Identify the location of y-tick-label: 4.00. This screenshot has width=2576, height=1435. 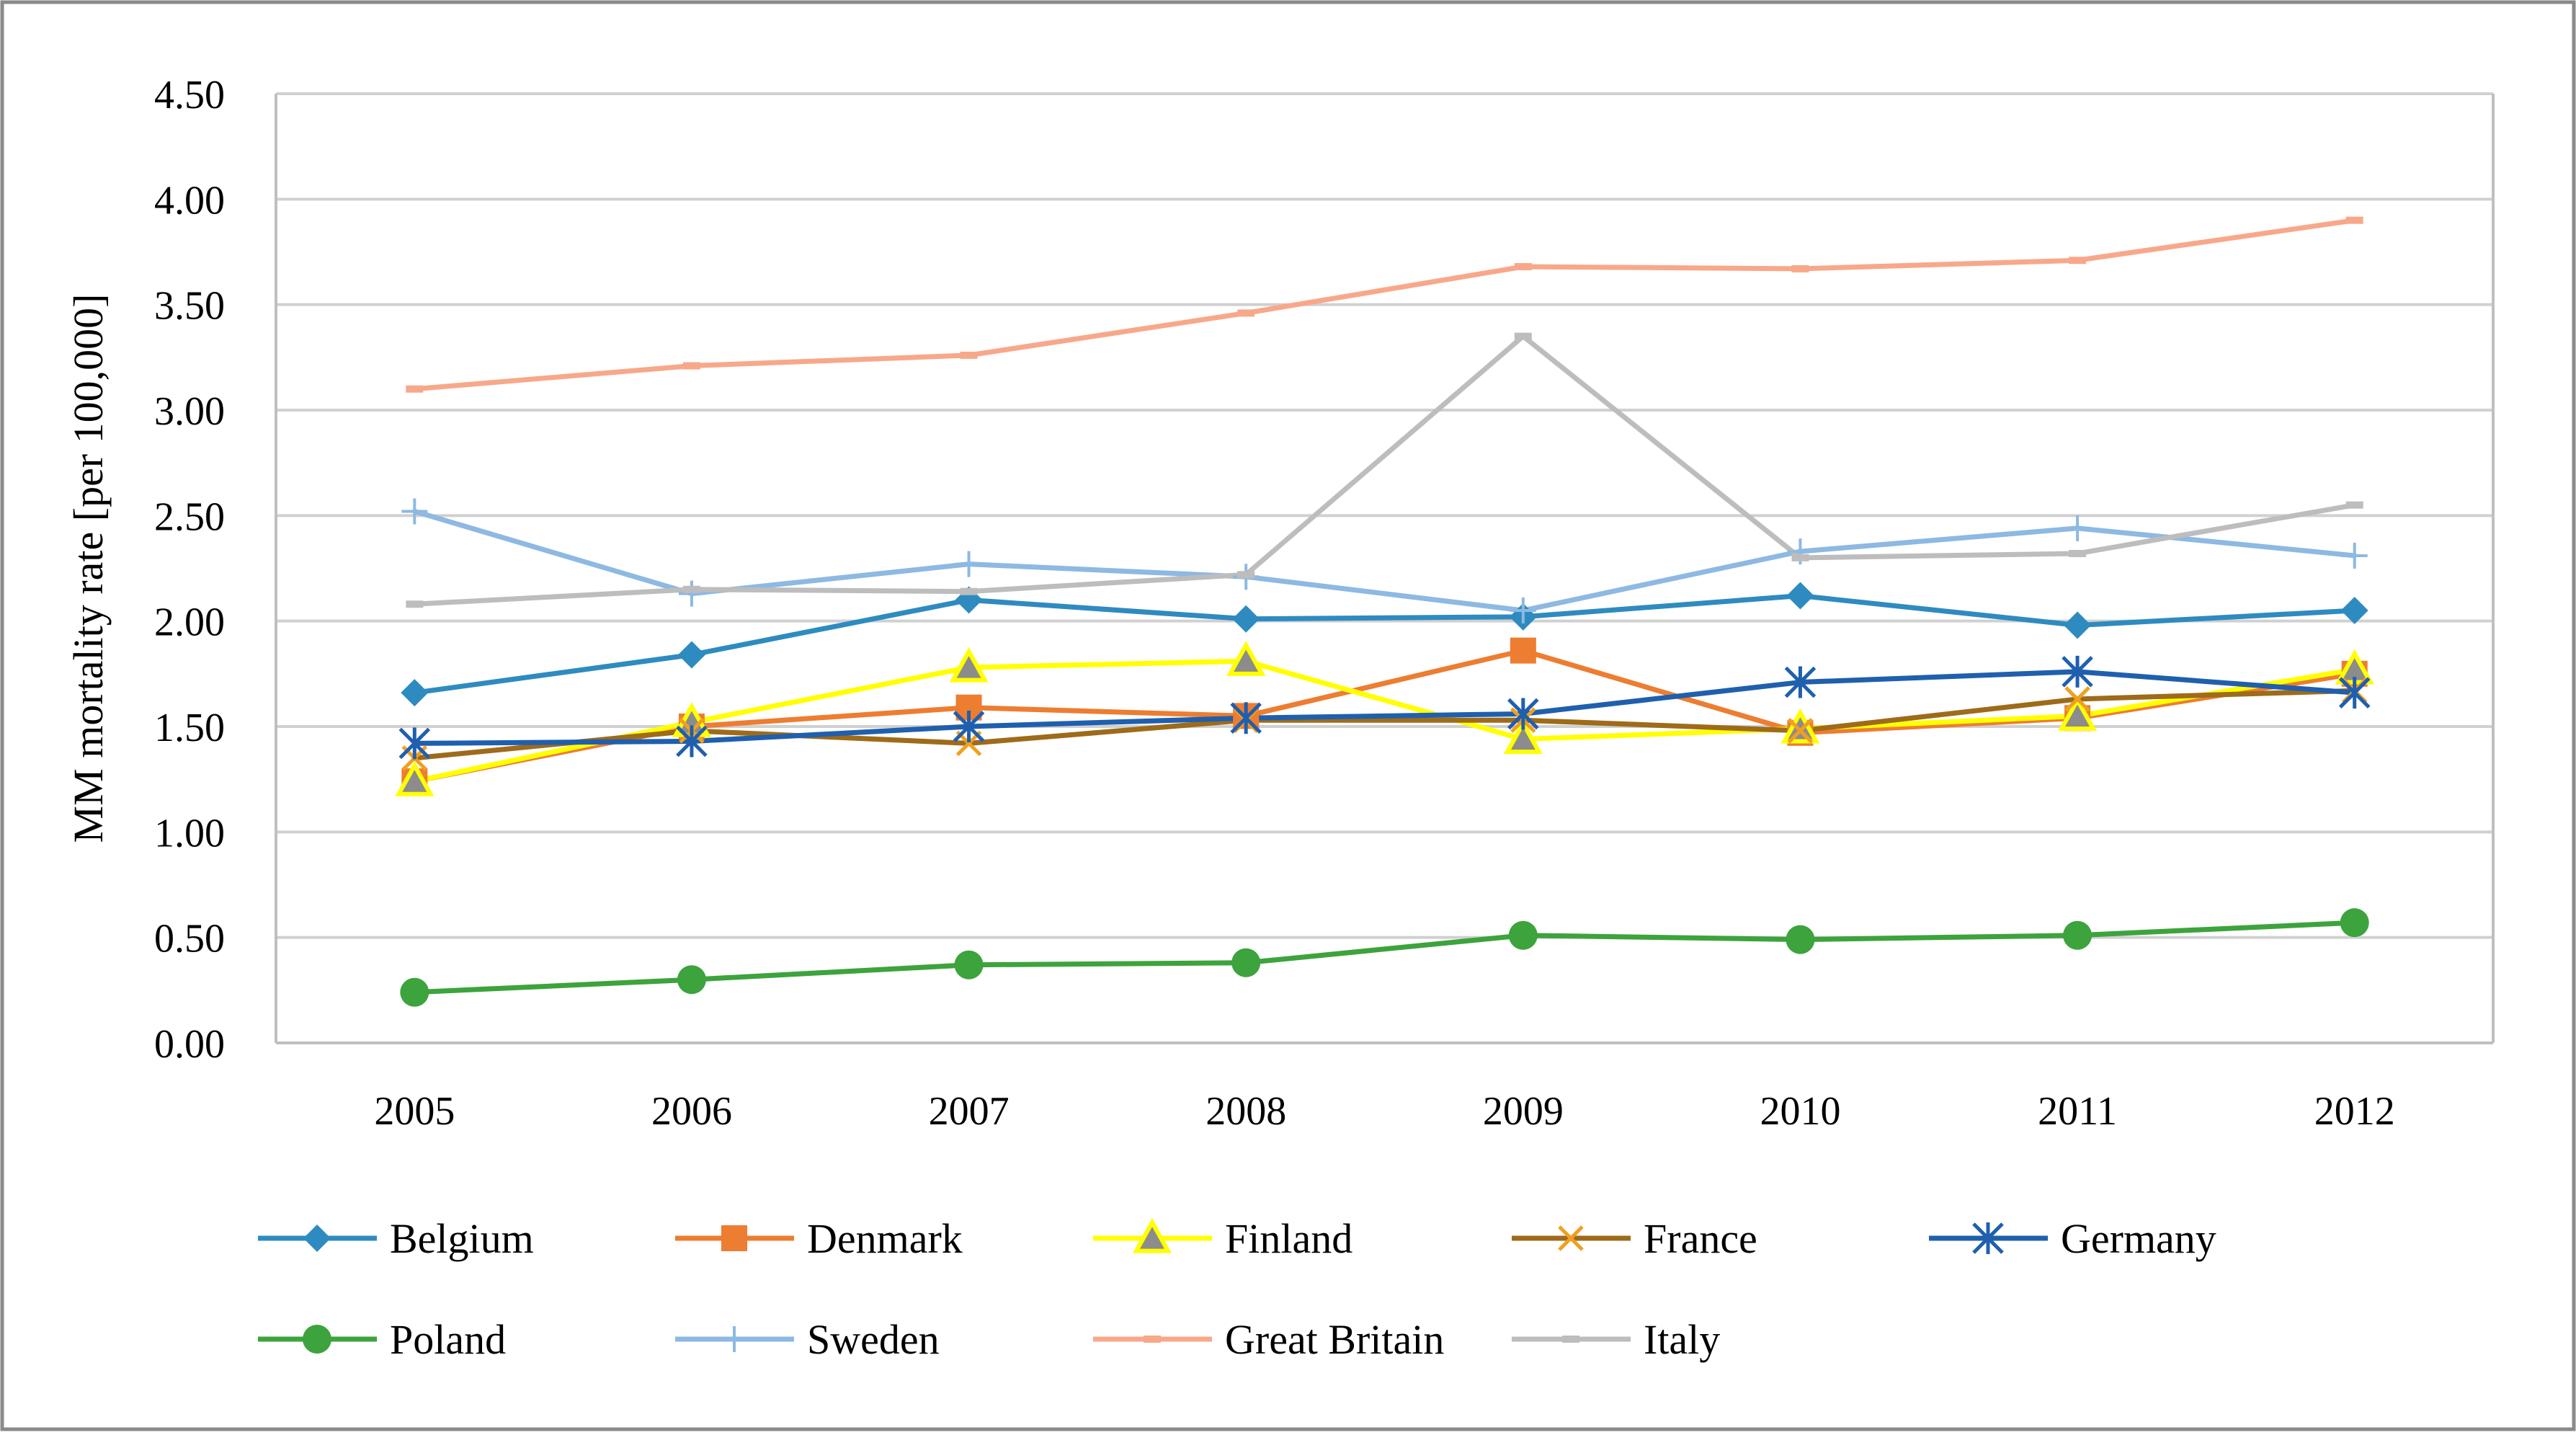
(189, 201).